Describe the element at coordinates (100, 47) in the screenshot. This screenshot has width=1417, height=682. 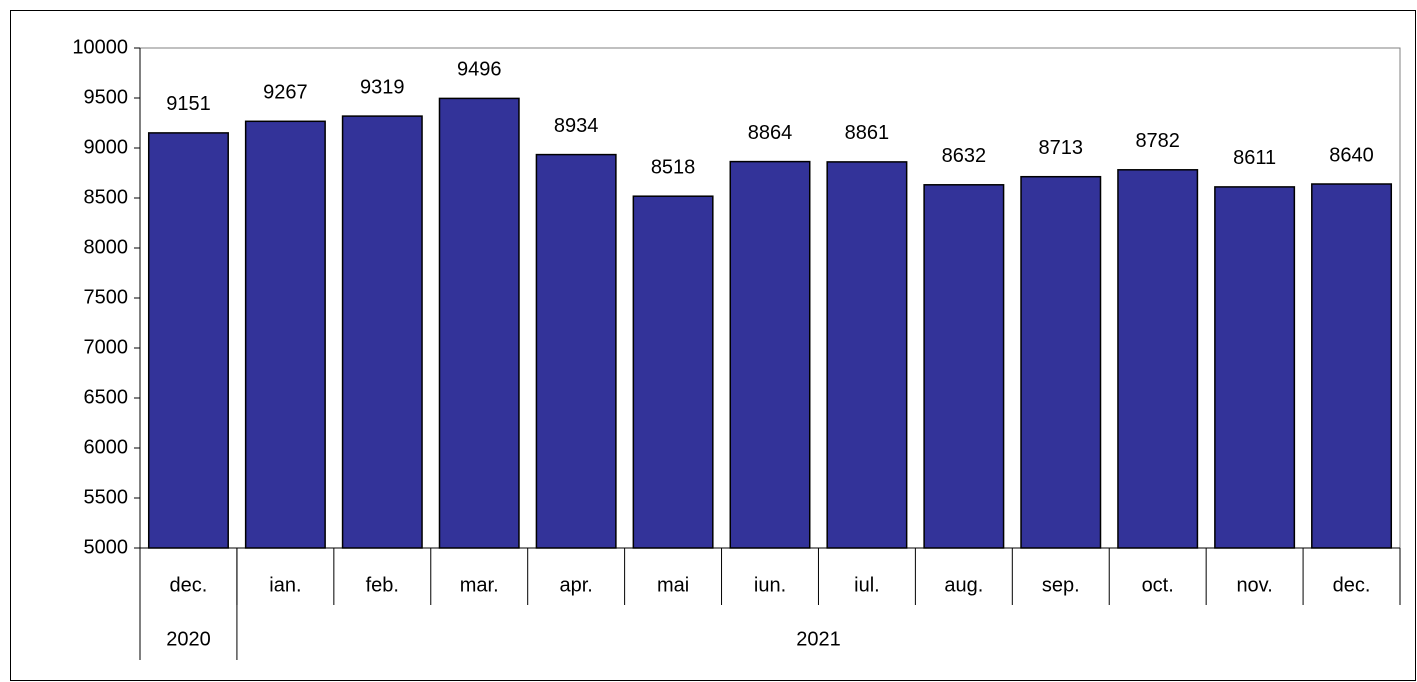
I see `y-tick-label: 10000` at that location.